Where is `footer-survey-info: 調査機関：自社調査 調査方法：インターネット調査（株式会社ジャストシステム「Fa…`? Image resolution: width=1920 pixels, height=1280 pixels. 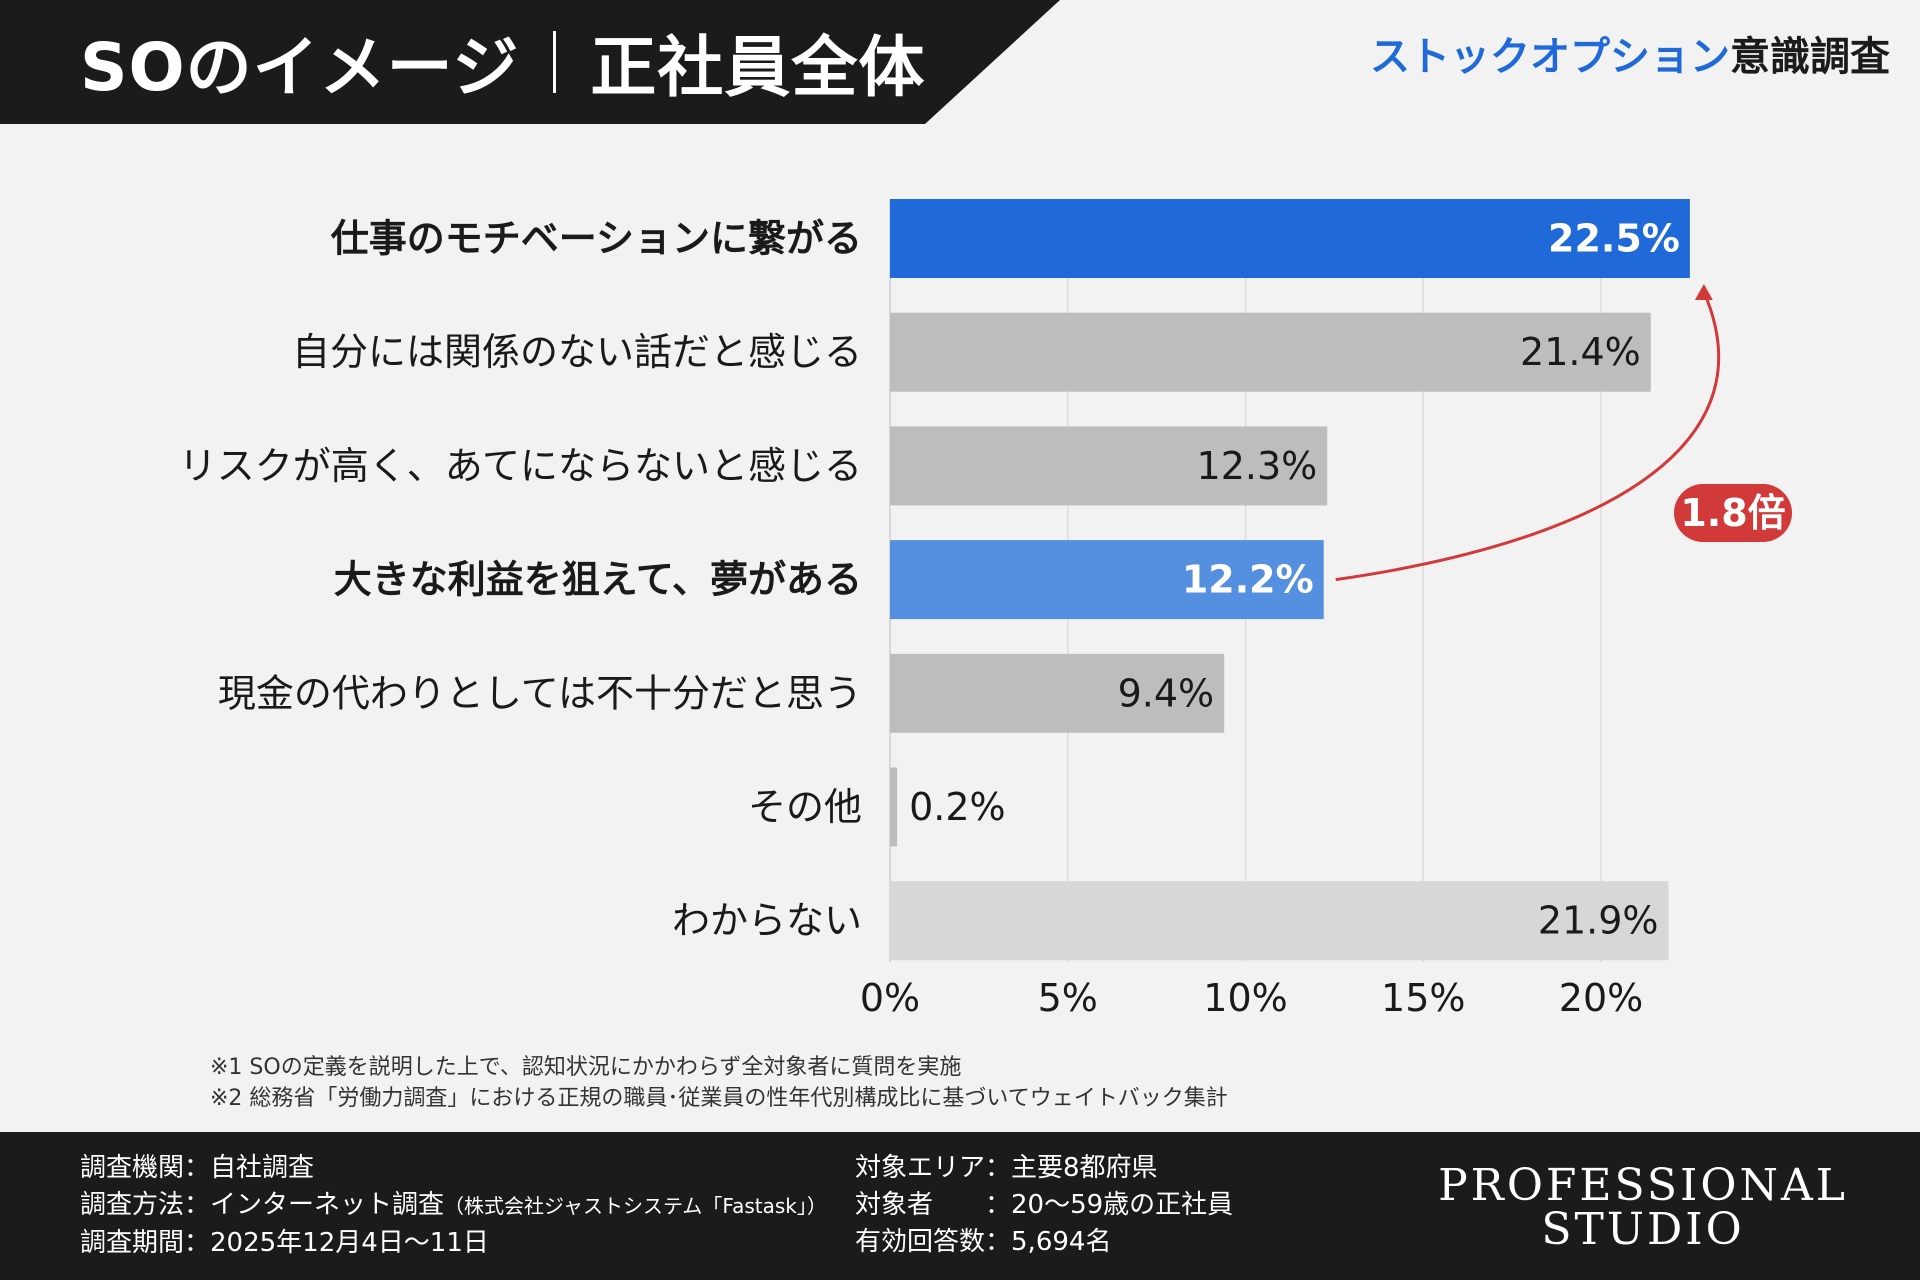 footer-survey-info: 調査機関：自社調査 調査方法：インターネット調査（株式会社ジャストシステム「Fa… is located at coordinates (453, 1206).